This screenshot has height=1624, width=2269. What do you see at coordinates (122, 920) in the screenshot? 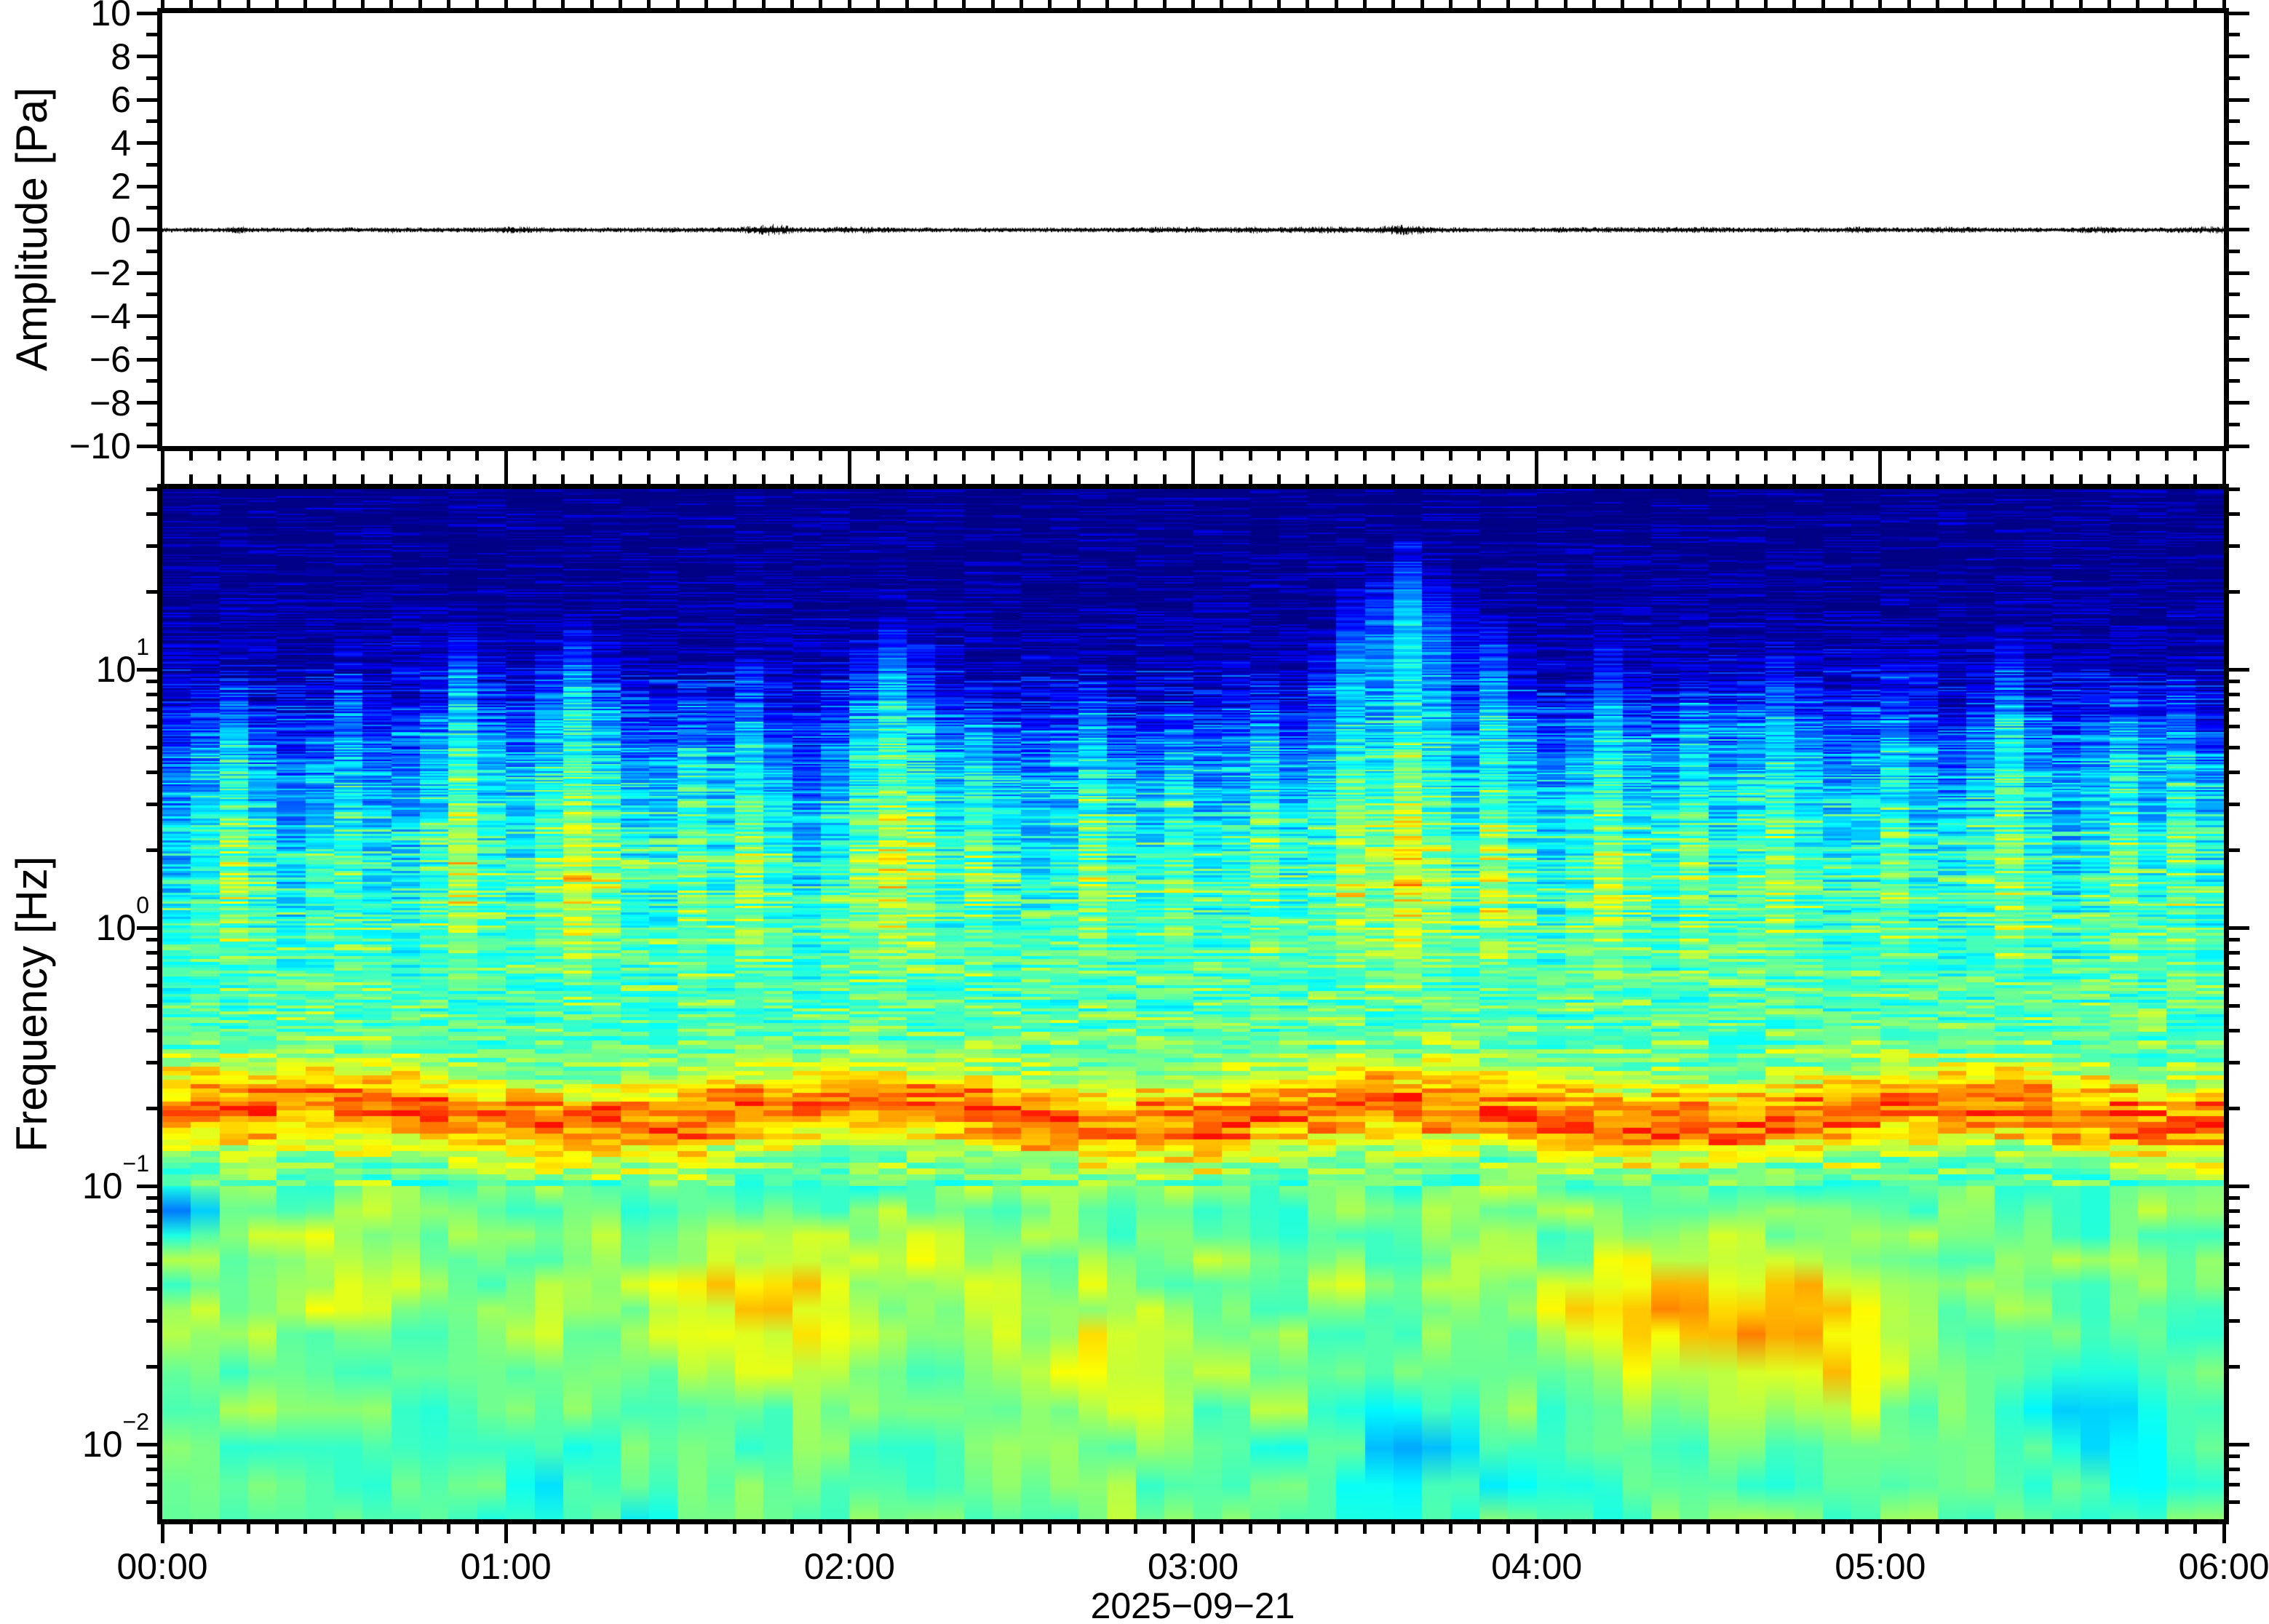
I see `frequency-tick-label: 100` at bounding box center [122, 920].